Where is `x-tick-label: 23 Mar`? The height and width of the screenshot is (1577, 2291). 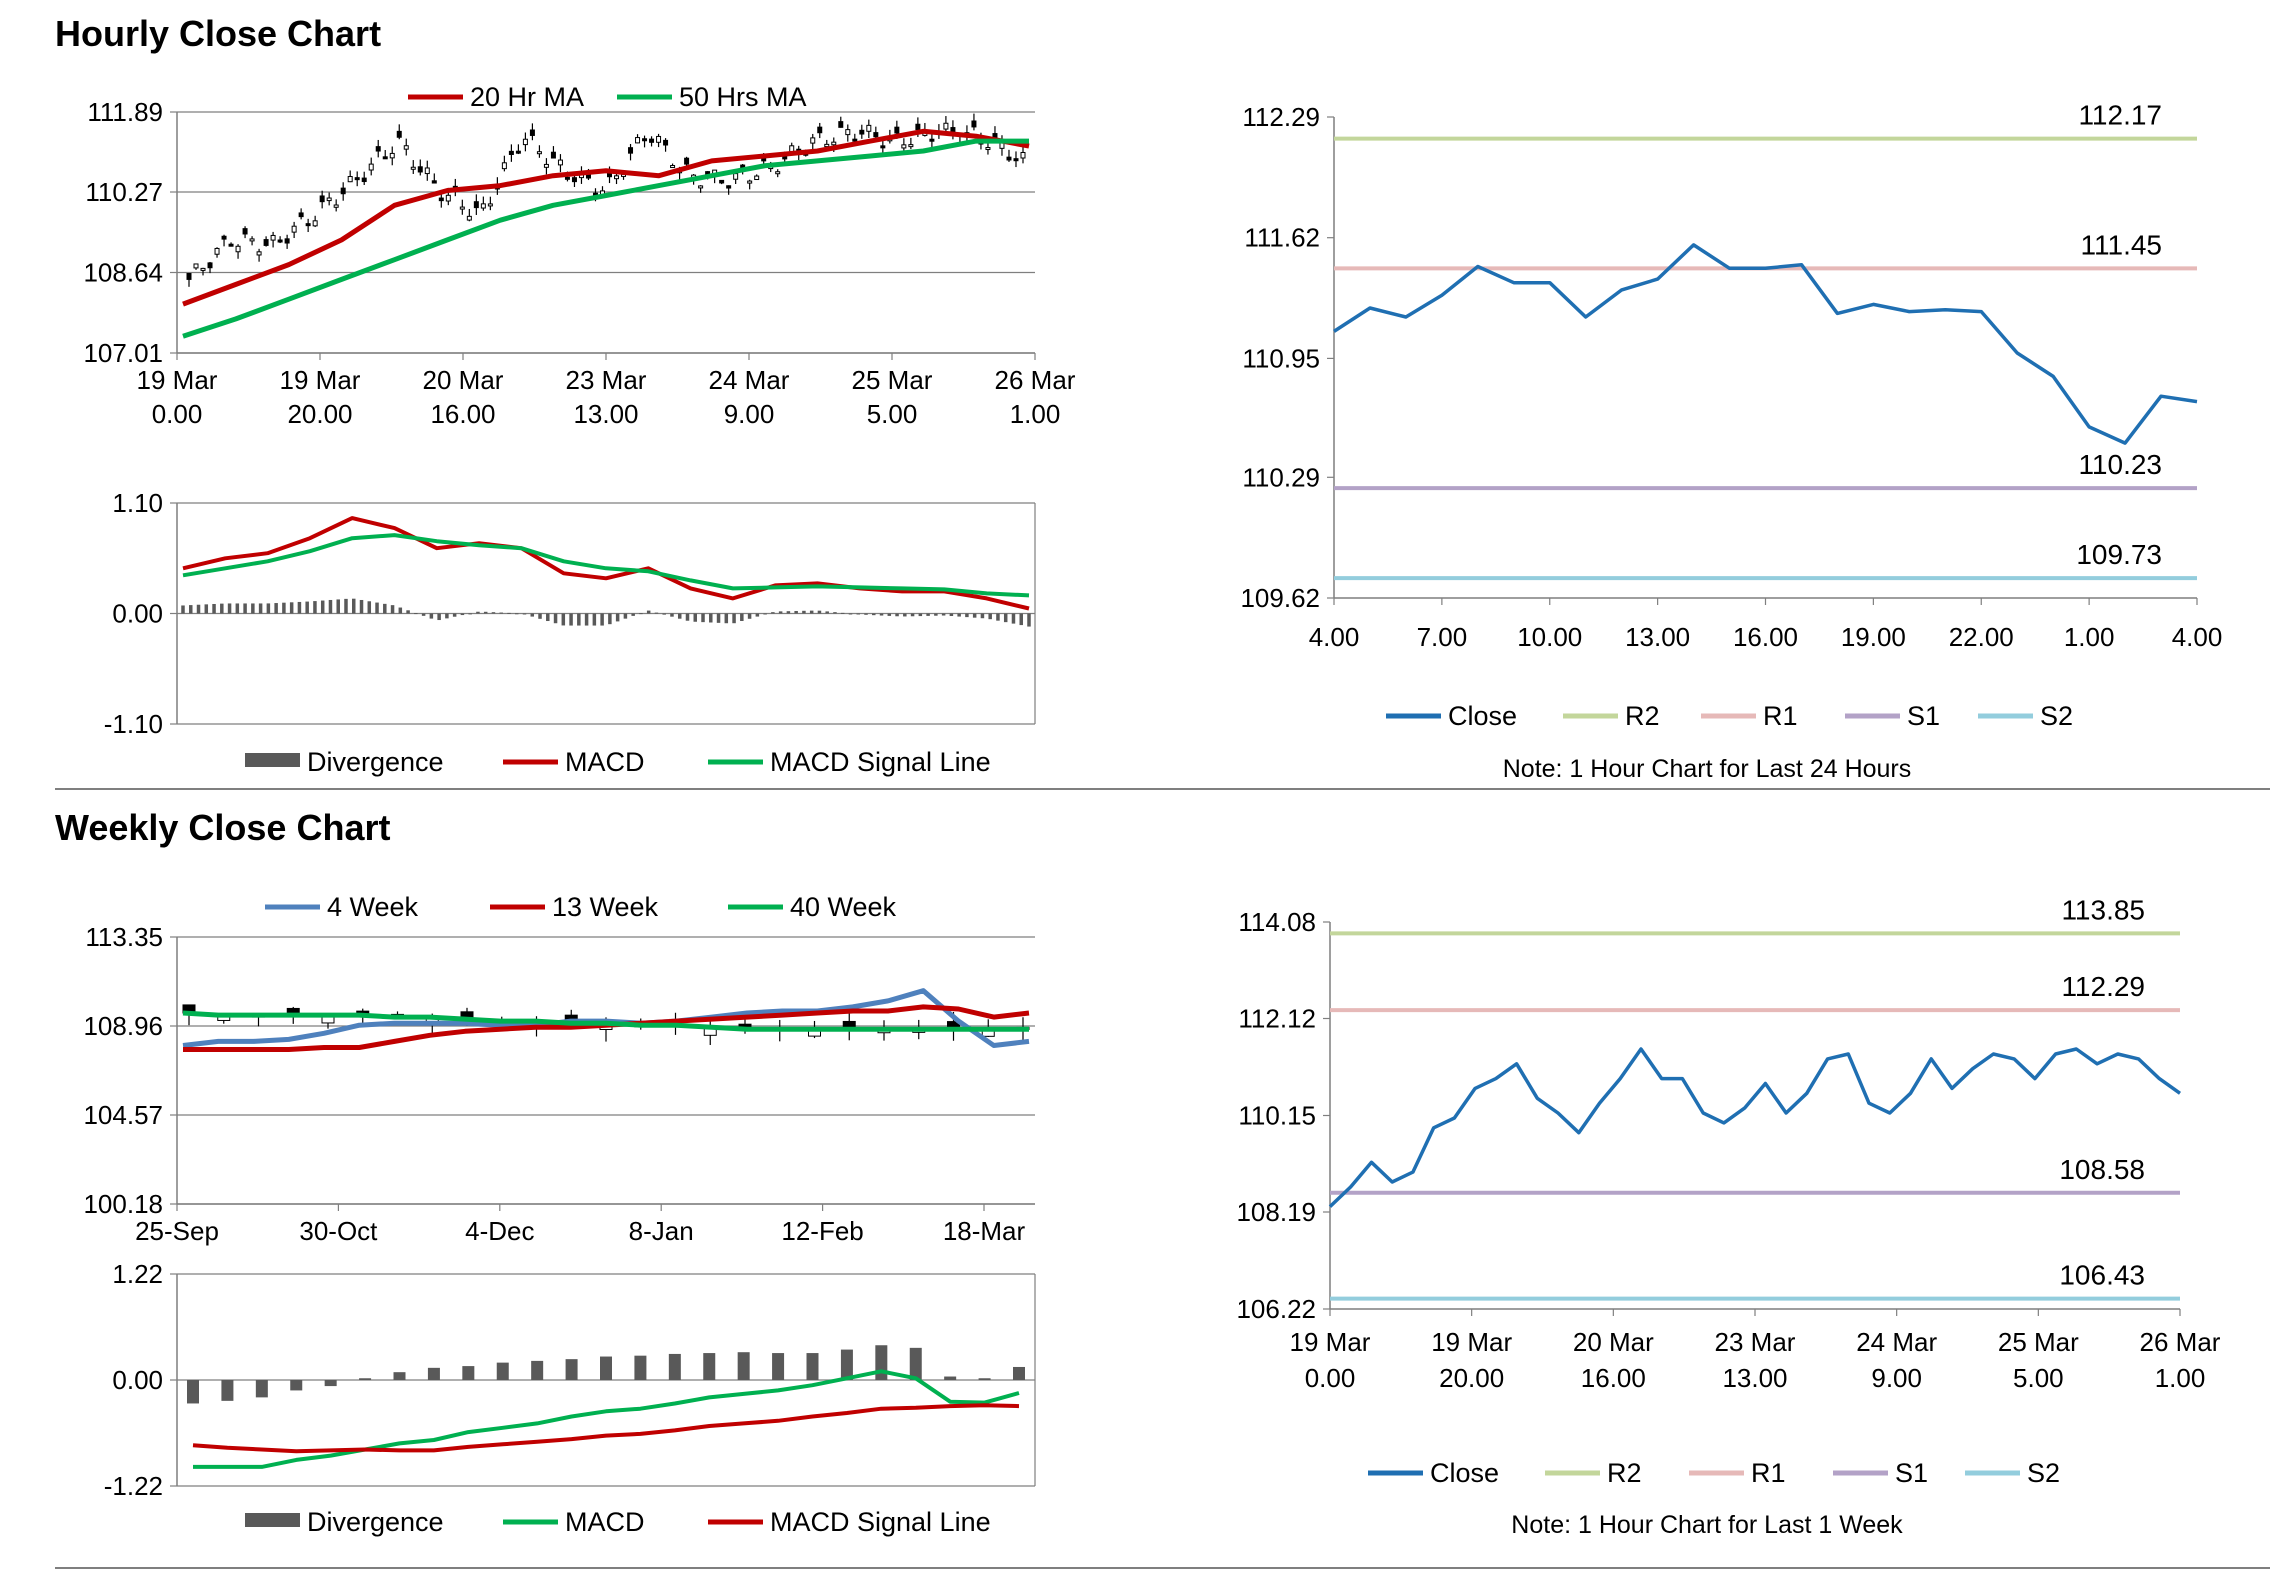 x-tick-label: 23 Mar is located at coordinates (1755, 1342).